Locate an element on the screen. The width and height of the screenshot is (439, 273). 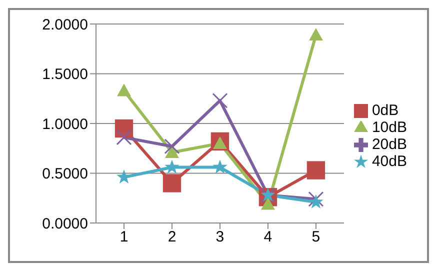
y-tick-label: 2.0000 is located at coordinates (65, 25).